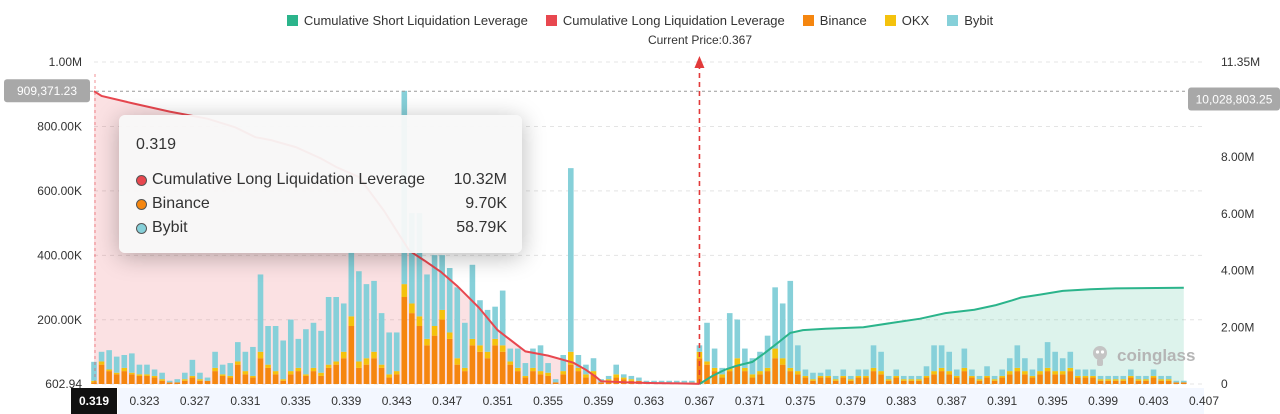 This screenshot has height=414, width=1280. What do you see at coordinates (195, 401) in the screenshot?
I see `x-tick-label: 0.327` at bounding box center [195, 401].